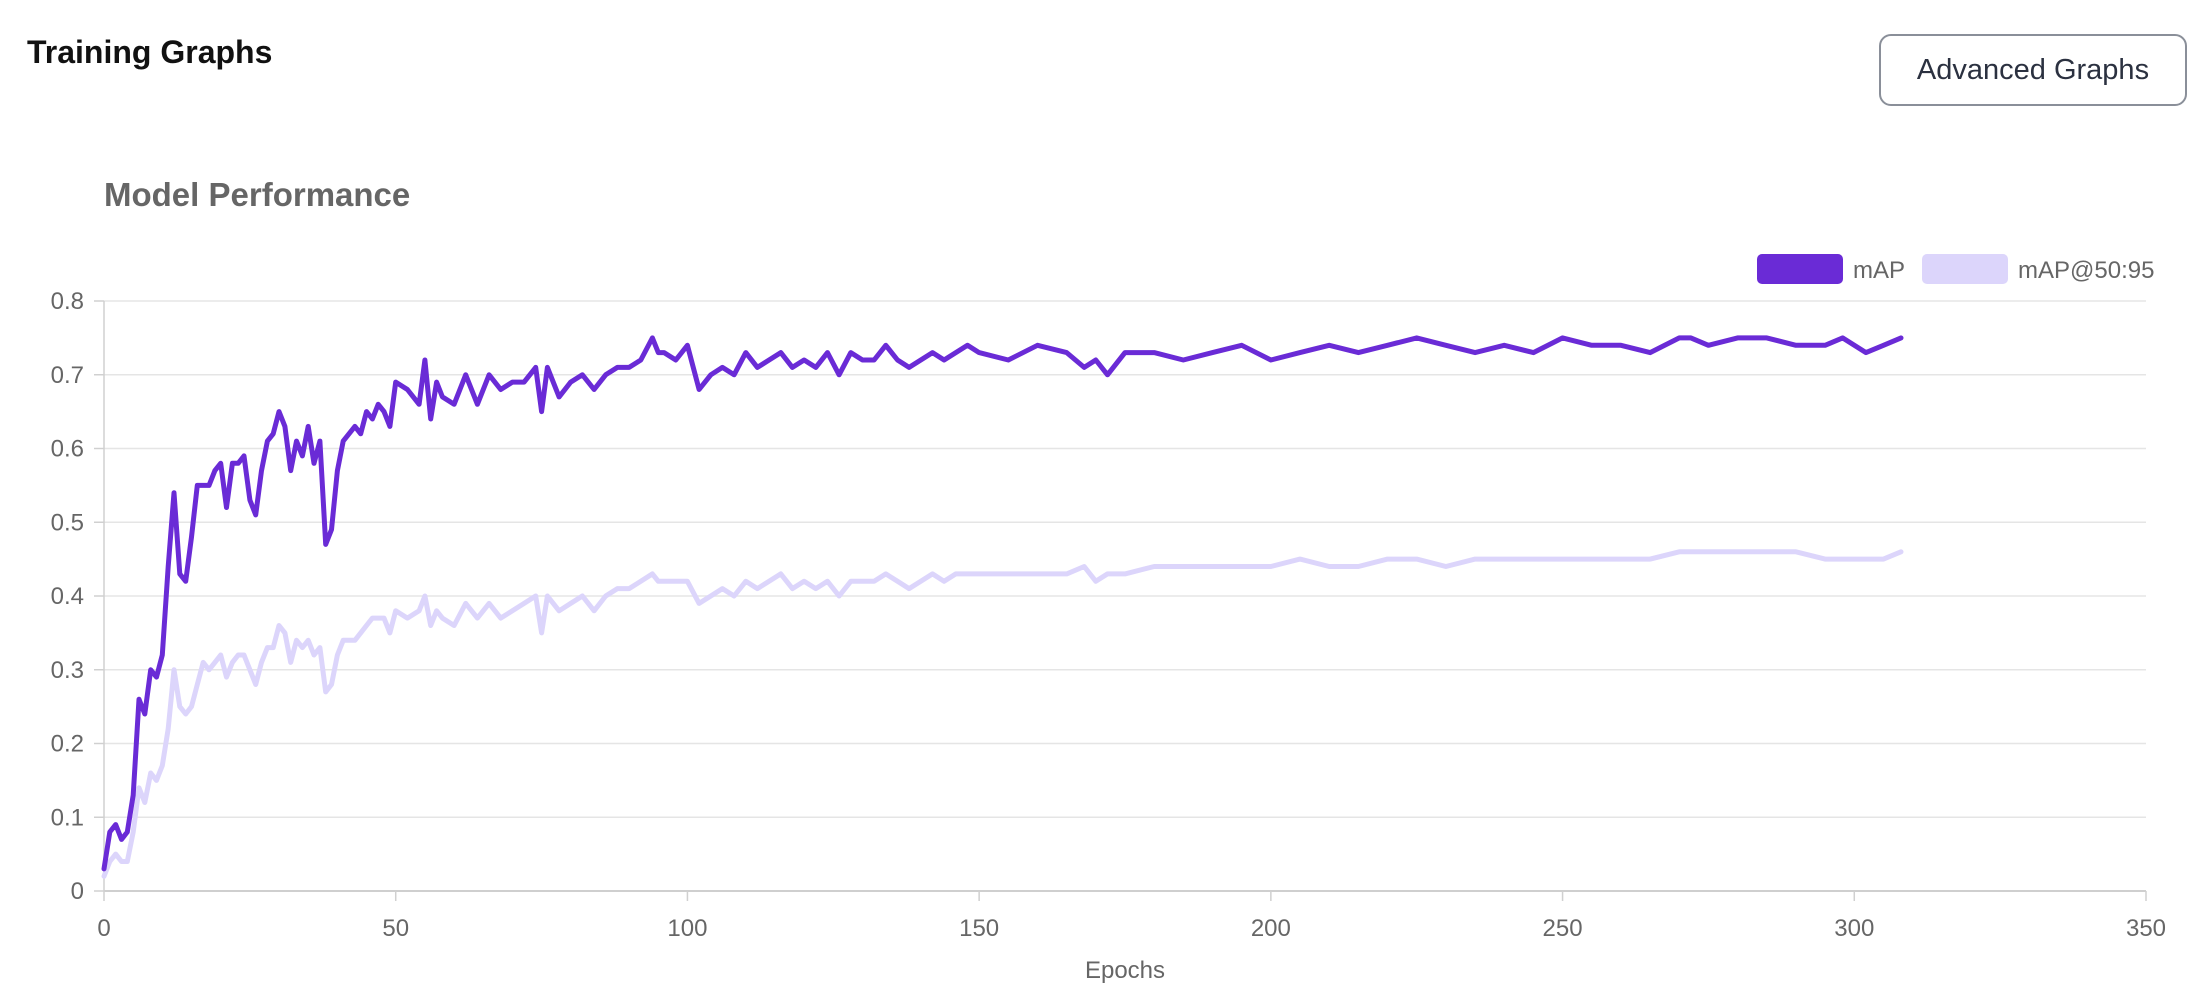  What do you see at coordinates (150, 52) in the screenshot?
I see `page-title: Training Graphs` at bounding box center [150, 52].